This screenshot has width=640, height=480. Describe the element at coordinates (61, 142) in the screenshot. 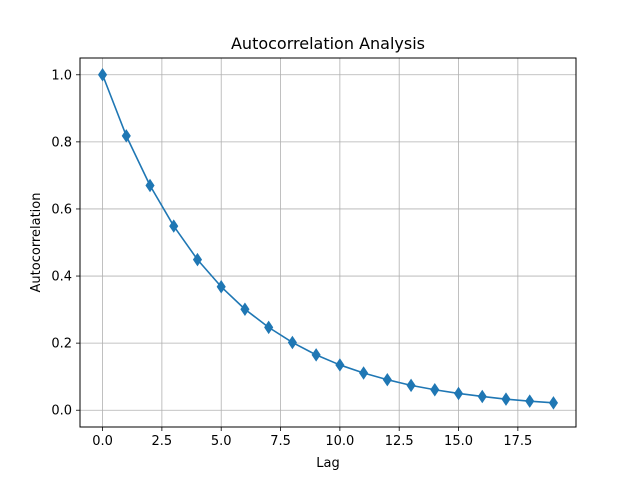

I see `y-tick-label: 0.8` at that location.